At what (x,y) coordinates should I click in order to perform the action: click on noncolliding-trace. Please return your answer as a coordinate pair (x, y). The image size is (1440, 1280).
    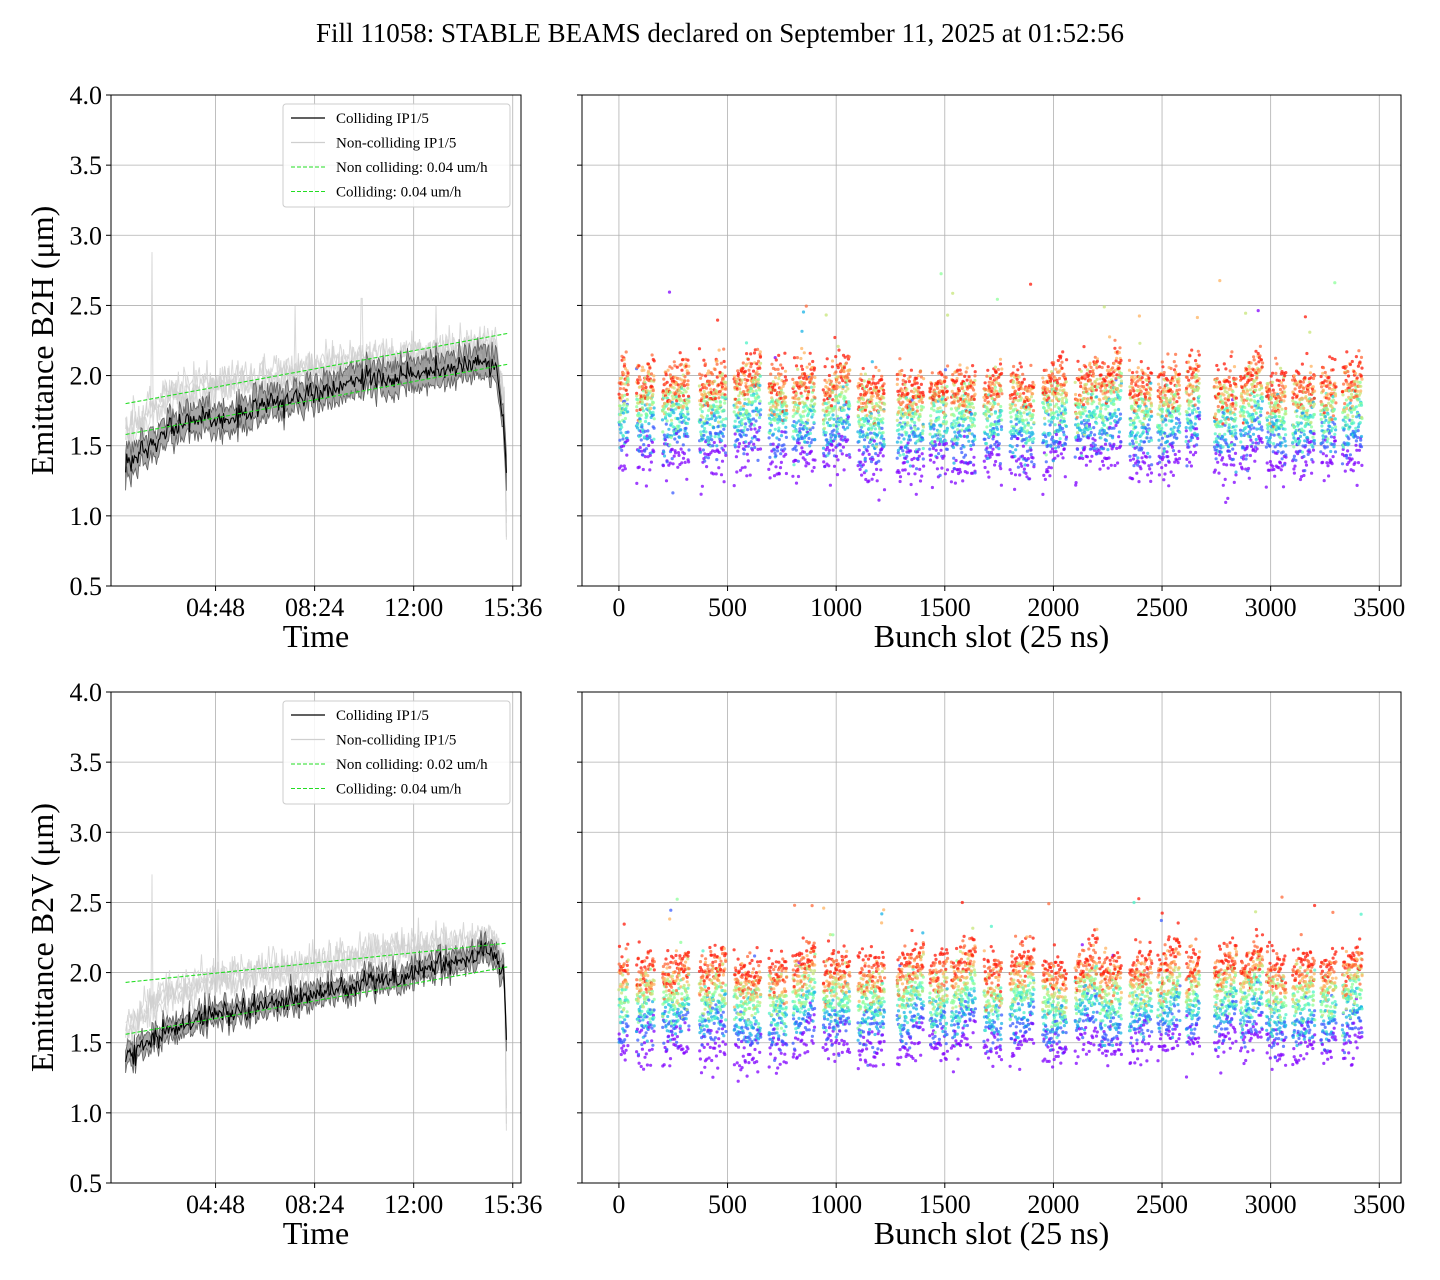
    Looking at the image, I should click on (316, 417).